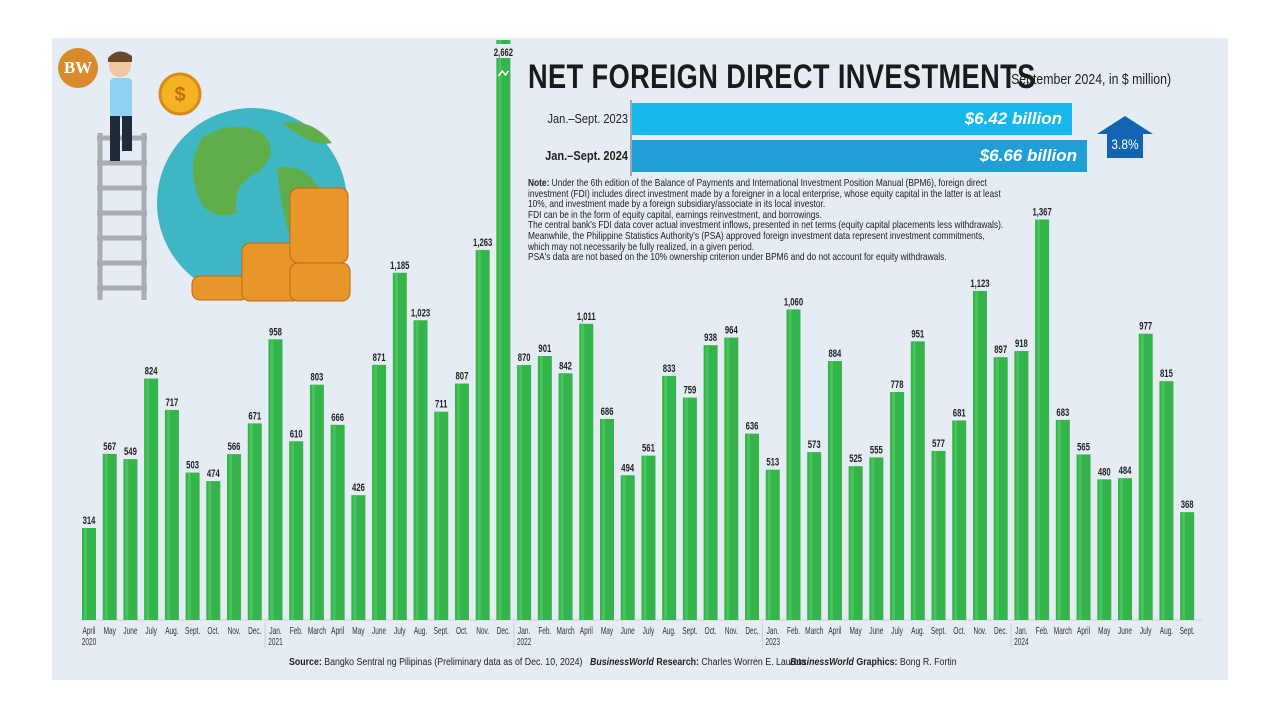 Image resolution: width=1280 pixels, height=720 pixels. What do you see at coordinates (586, 317) in the screenshot?
I see `bar-value-label: 1,011` at bounding box center [586, 317].